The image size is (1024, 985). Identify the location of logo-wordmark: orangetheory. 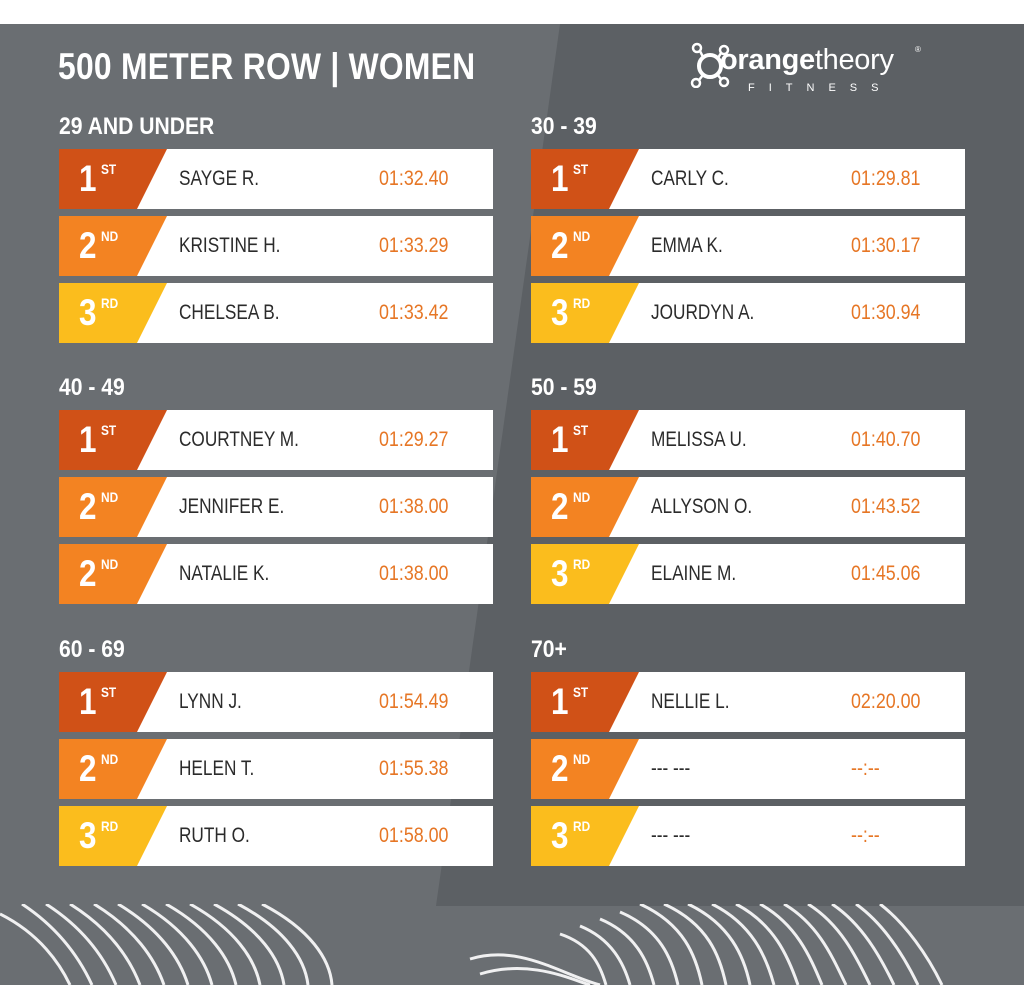
(807, 60).